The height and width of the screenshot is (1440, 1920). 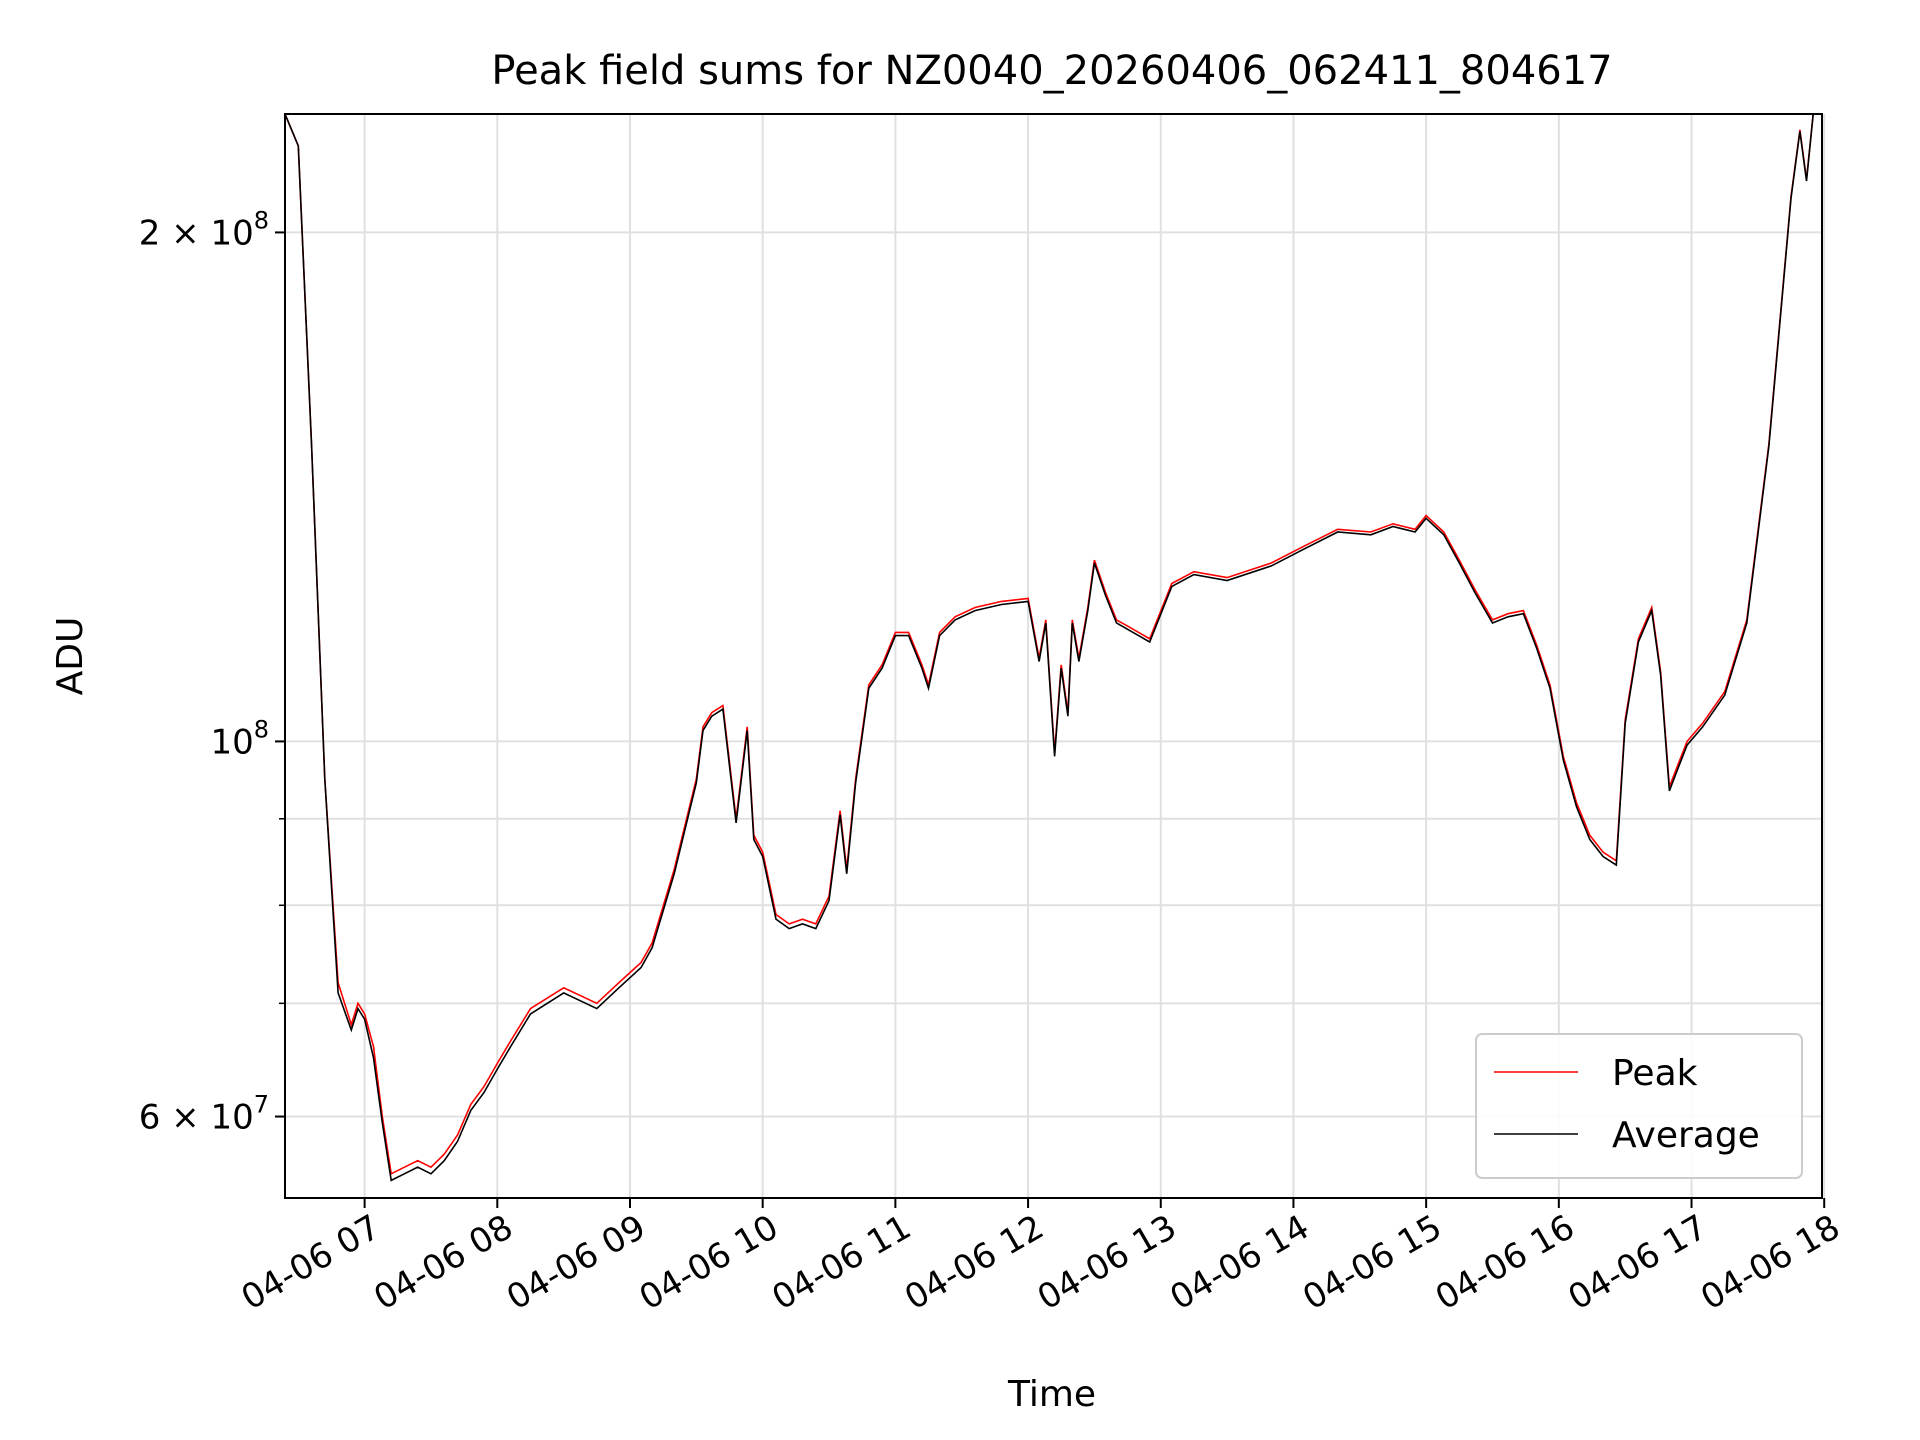 What do you see at coordinates (1051, 1394) in the screenshot?
I see `x-axis-label: Time` at bounding box center [1051, 1394].